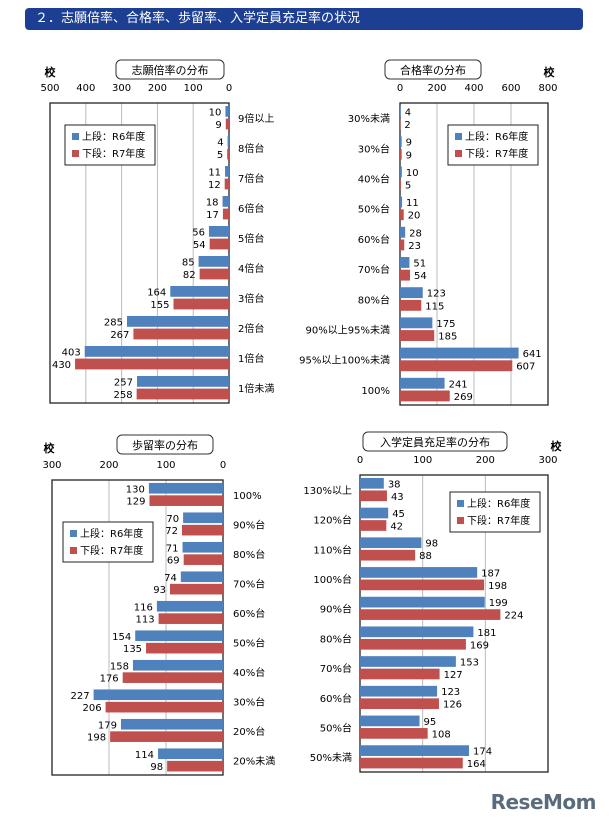  What do you see at coordinates (490, 573) in the screenshot?
I see `data-label: 187` at bounding box center [490, 573].